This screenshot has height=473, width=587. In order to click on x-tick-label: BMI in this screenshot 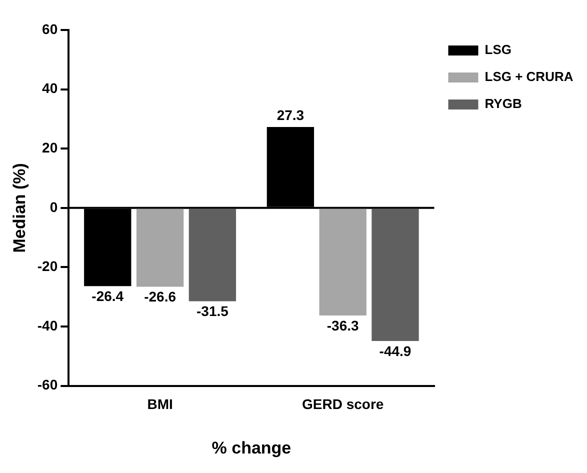, I will do `click(160, 404)`.